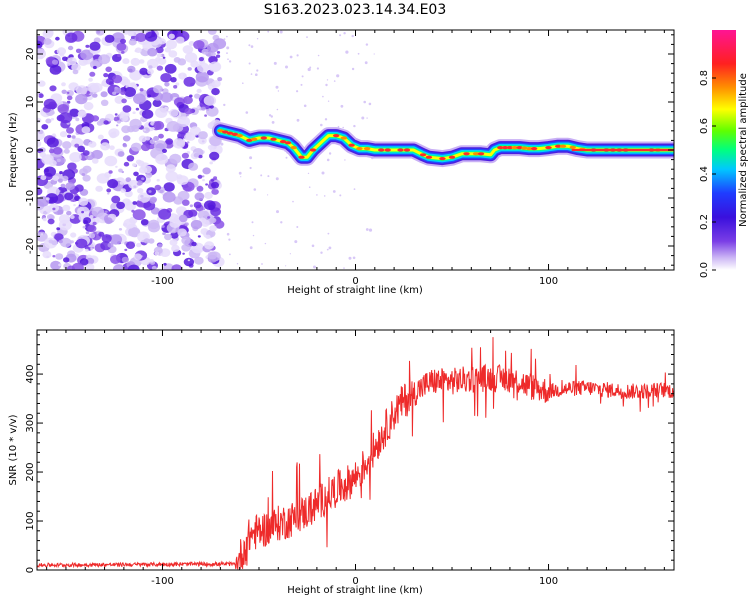  Describe the element at coordinates (724, 150) in the screenshot. I see `colorbar-gradient` at that location.